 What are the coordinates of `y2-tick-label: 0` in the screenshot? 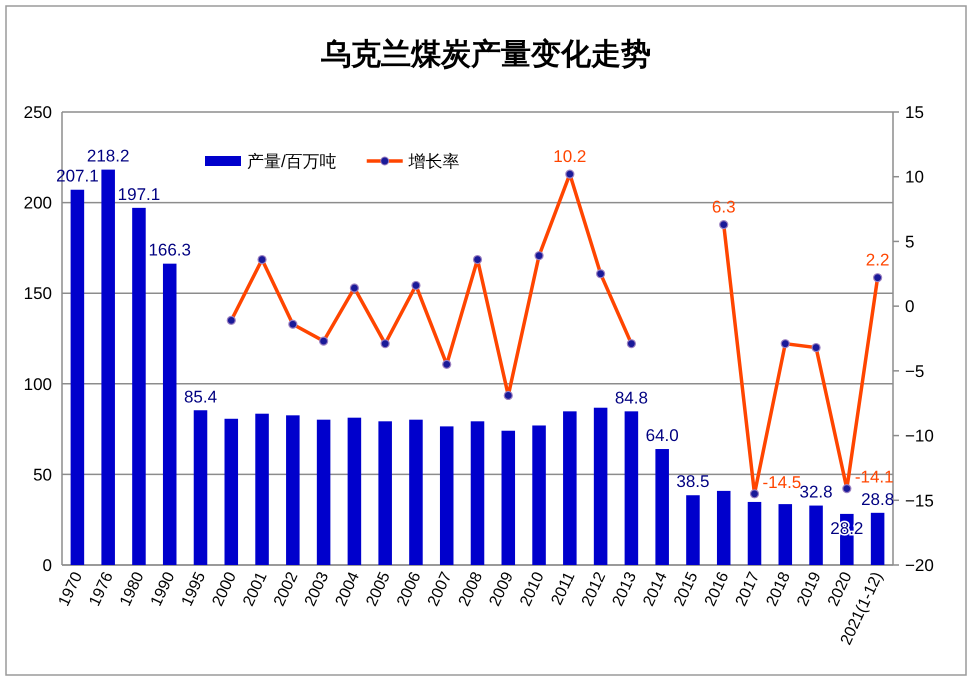 It's located at (909, 306).